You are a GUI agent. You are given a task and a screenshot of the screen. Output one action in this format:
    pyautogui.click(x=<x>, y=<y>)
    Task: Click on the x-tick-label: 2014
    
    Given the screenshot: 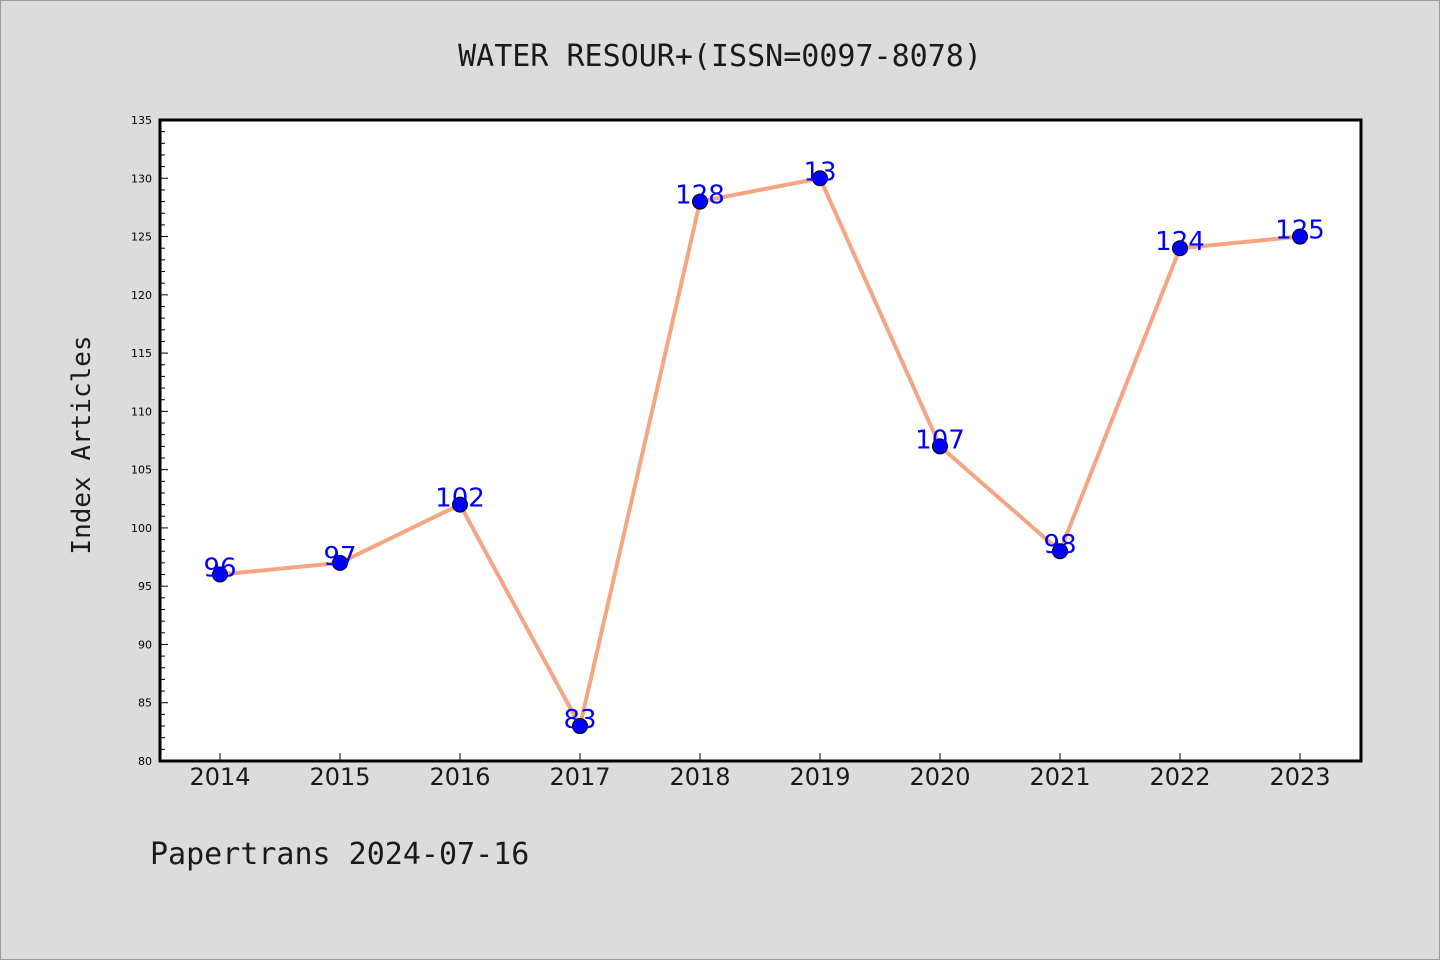 What is the action you would take?
    pyautogui.click(x=219, y=777)
    